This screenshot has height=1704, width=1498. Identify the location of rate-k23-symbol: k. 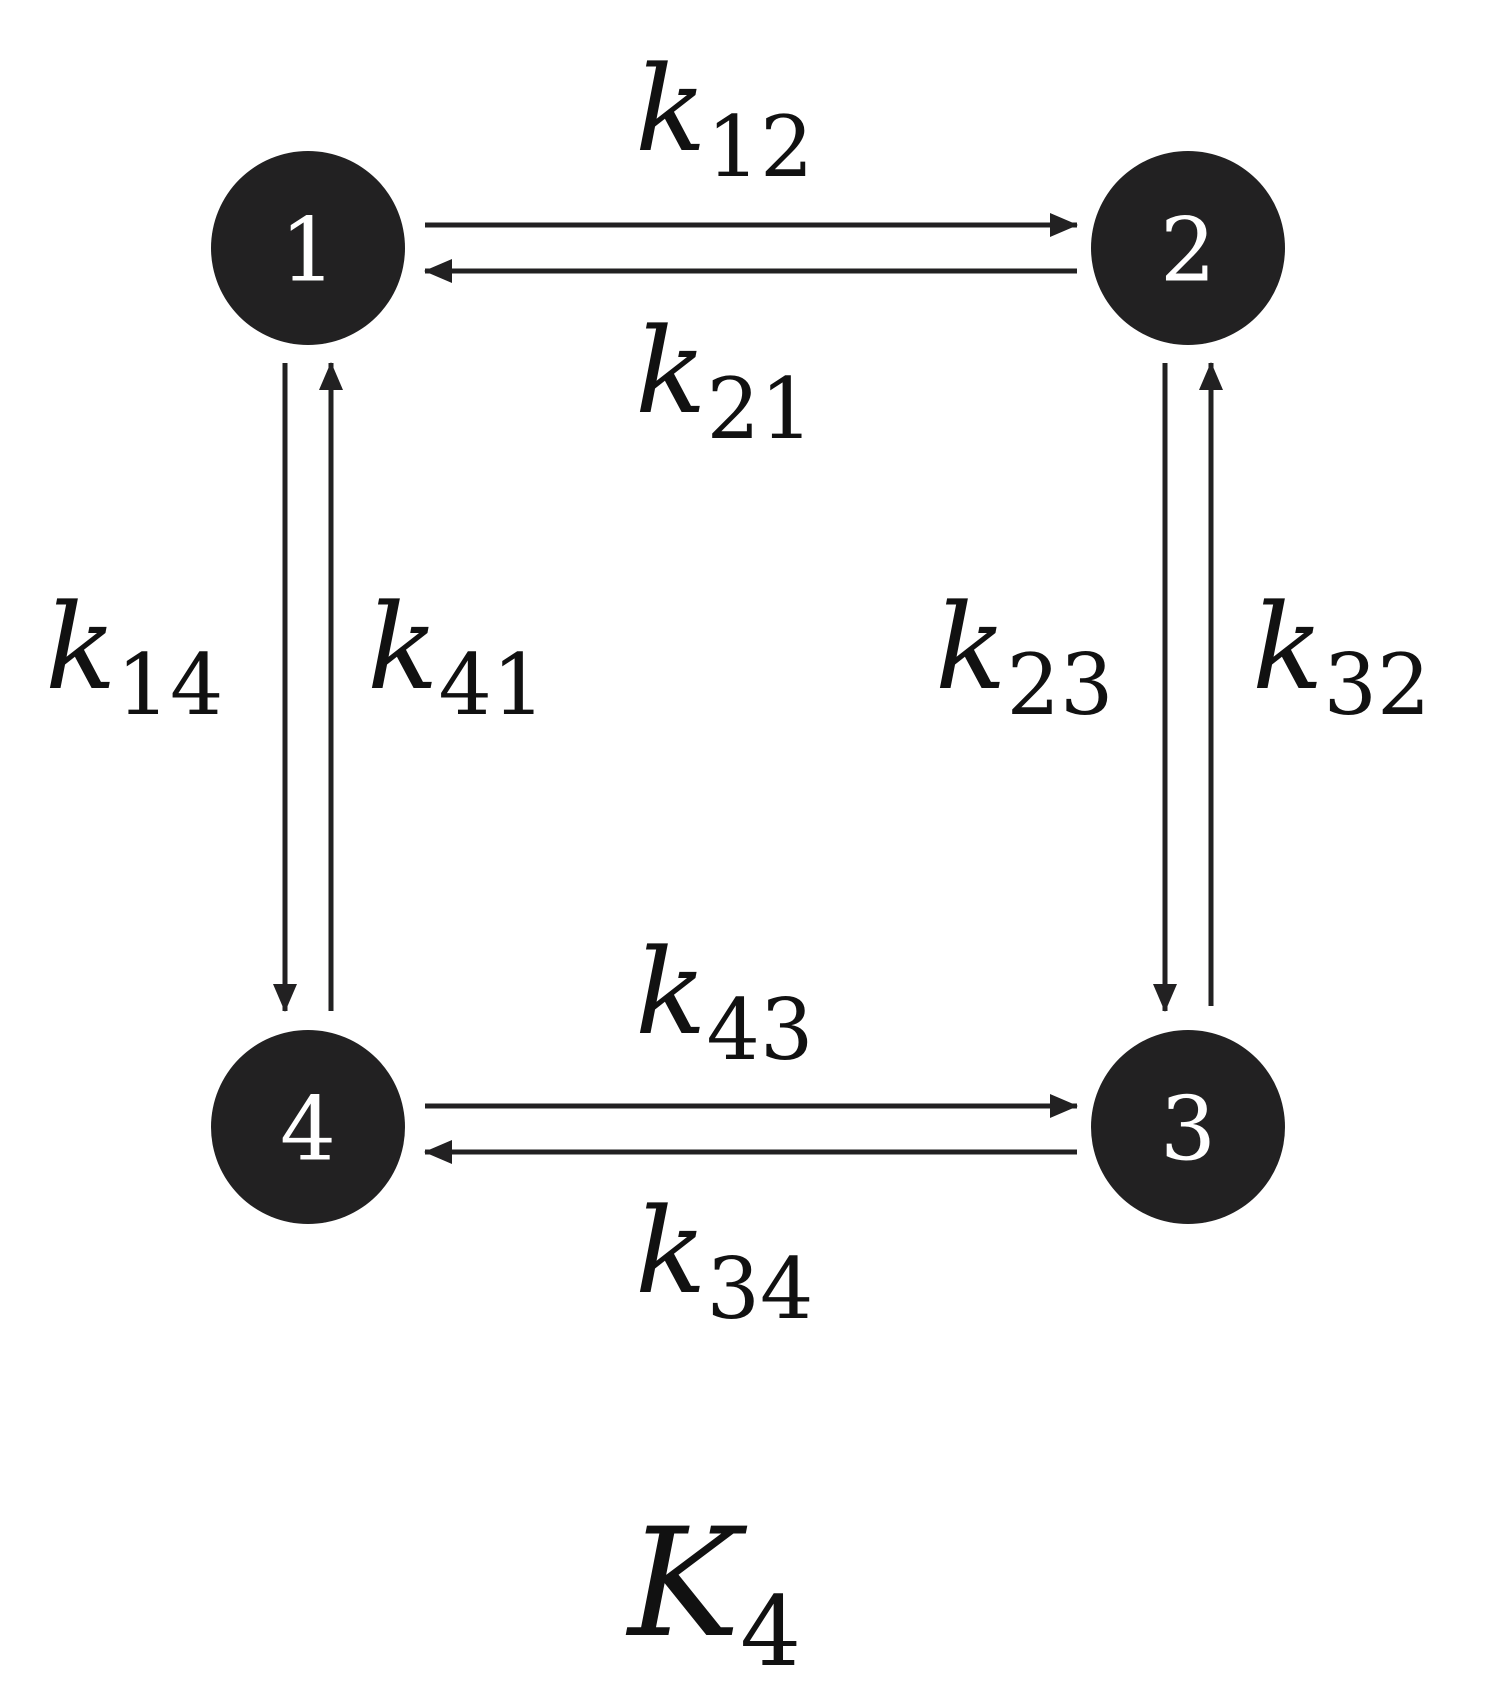
(971, 647).